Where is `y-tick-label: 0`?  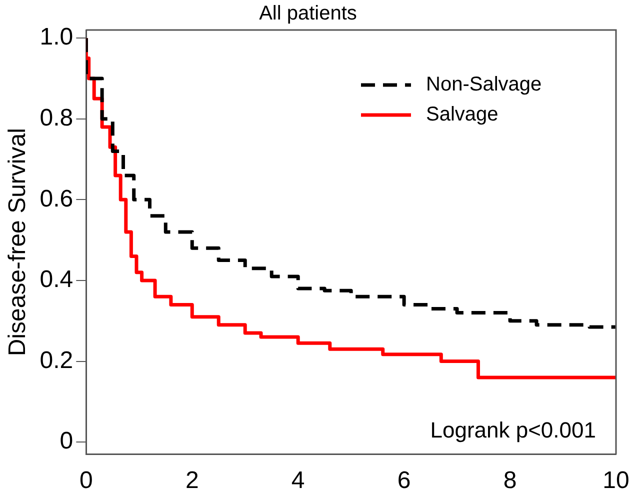 y-tick-label: 0 is located at coordinates (67, 441).